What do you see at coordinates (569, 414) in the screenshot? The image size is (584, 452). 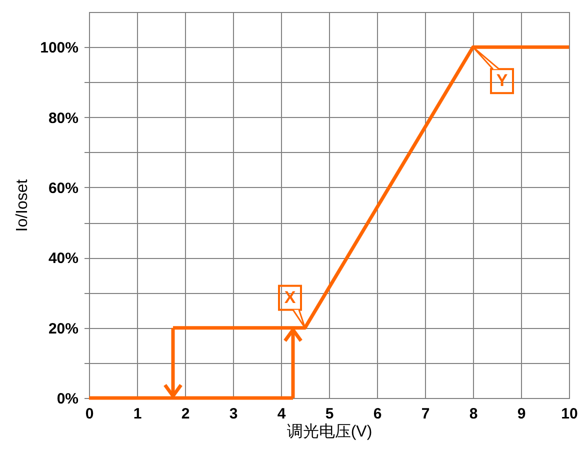 I see `x-tick-label: 10` at bounding box center [569, 414].